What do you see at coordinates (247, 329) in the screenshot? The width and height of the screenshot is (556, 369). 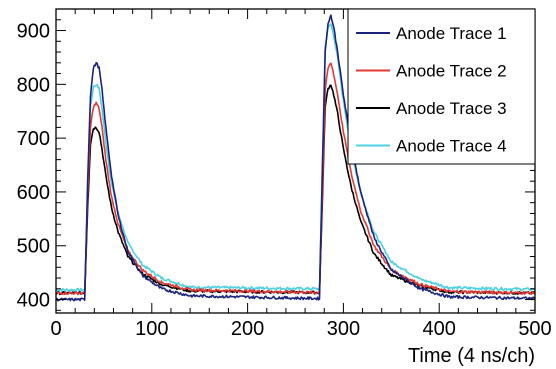 I see `x-tick-label: 200` at bounding box center [247, 329].